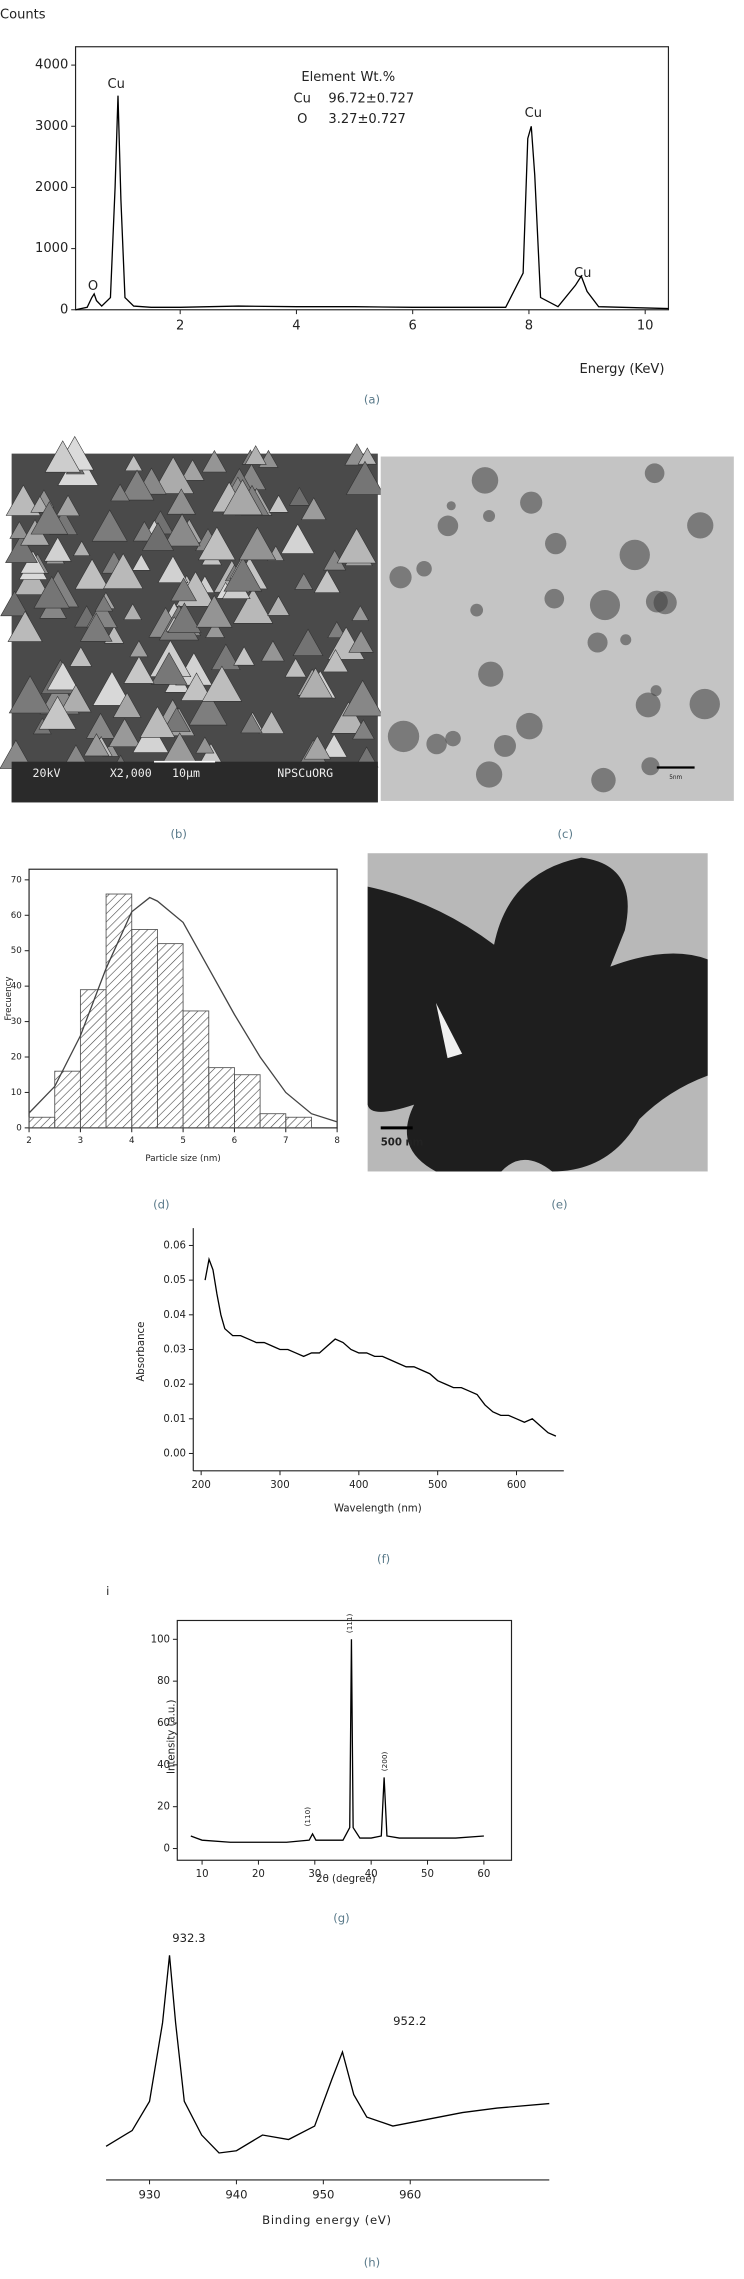 This screenshot has height=2279, width=744. What do you see at coordinates (372, 2262) in the screenshot?
I see `caption: (h)` at bounding box center [372, 2262].